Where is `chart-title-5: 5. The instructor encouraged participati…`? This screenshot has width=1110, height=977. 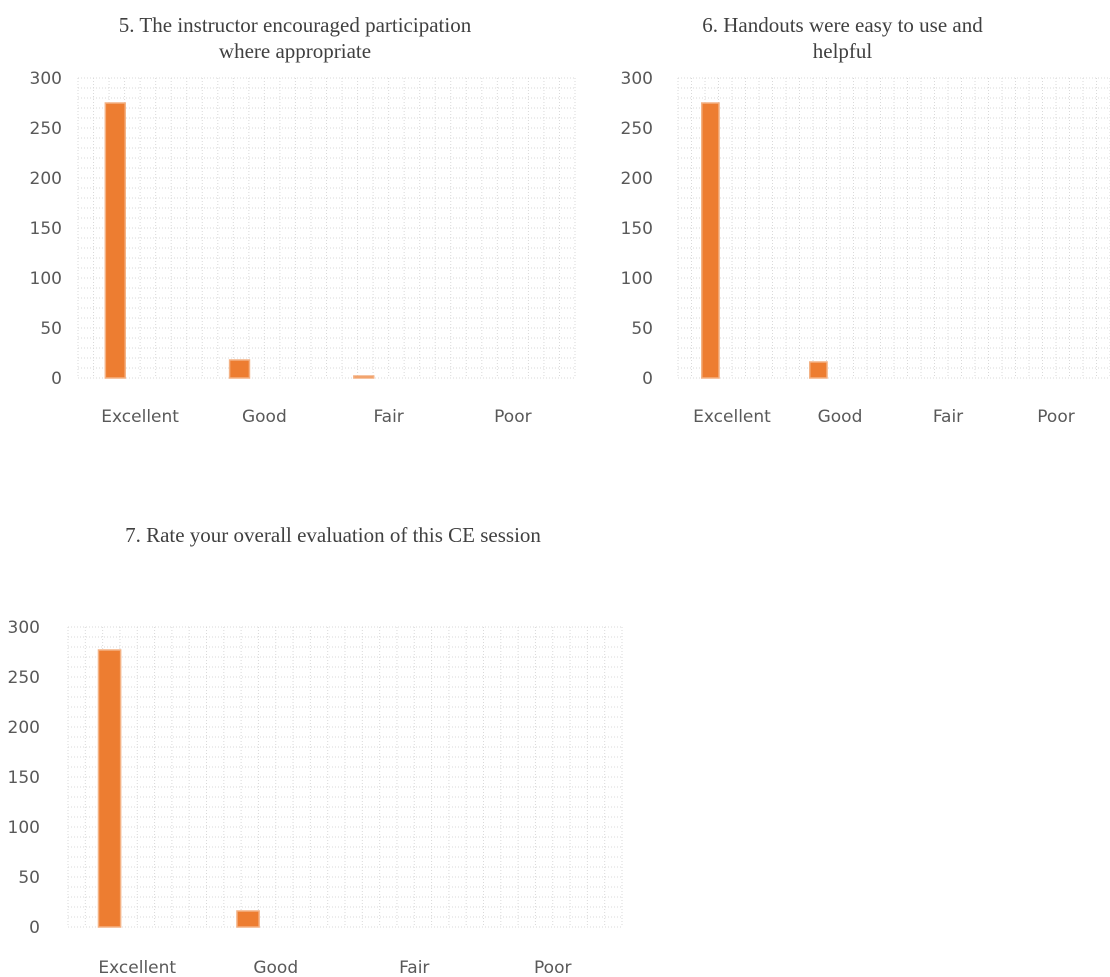
chart-title-5: 5. The instructor encouraged participati… is located at coordinates (295, 38).